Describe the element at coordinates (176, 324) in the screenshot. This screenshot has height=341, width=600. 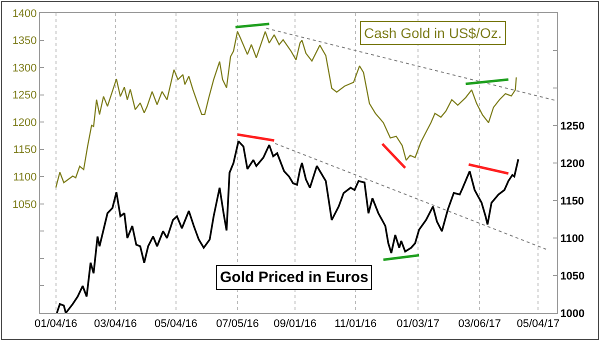
I see `x-tick-label: 05/04/16` at that location.